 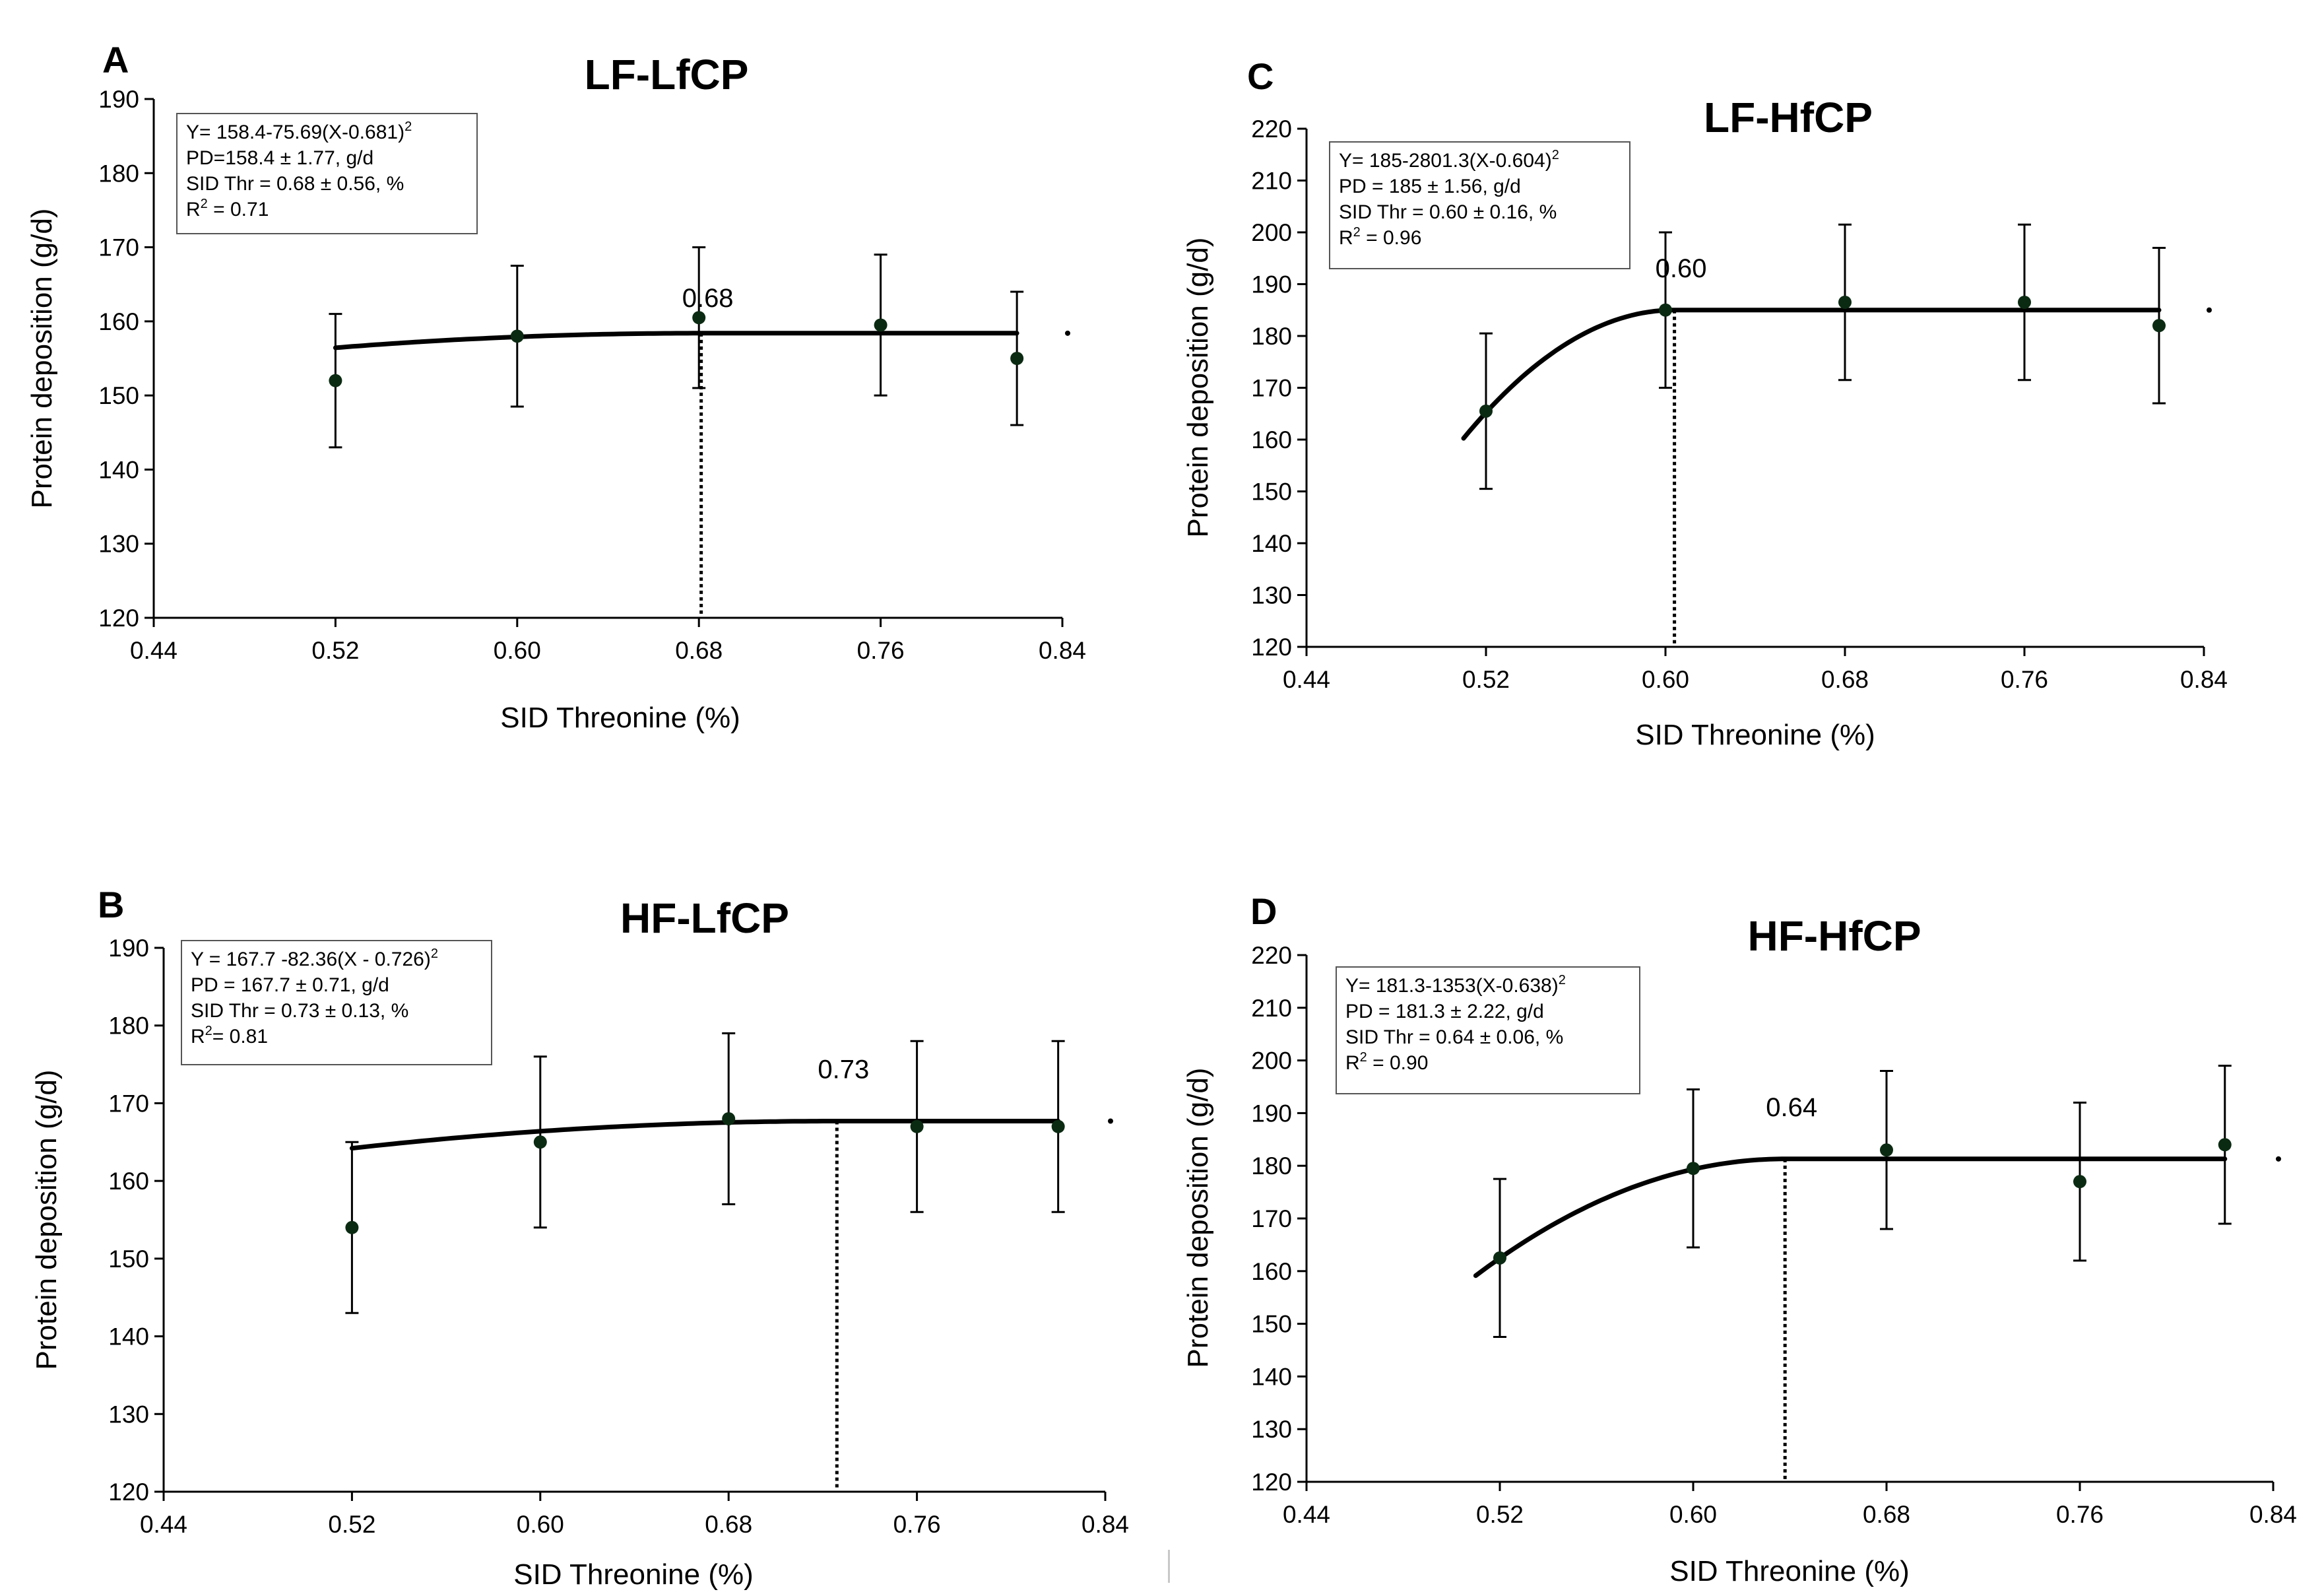 I want to click on equation-pd: PD=158.4 ± 1.77, g/d, so click(x=279, y=158).